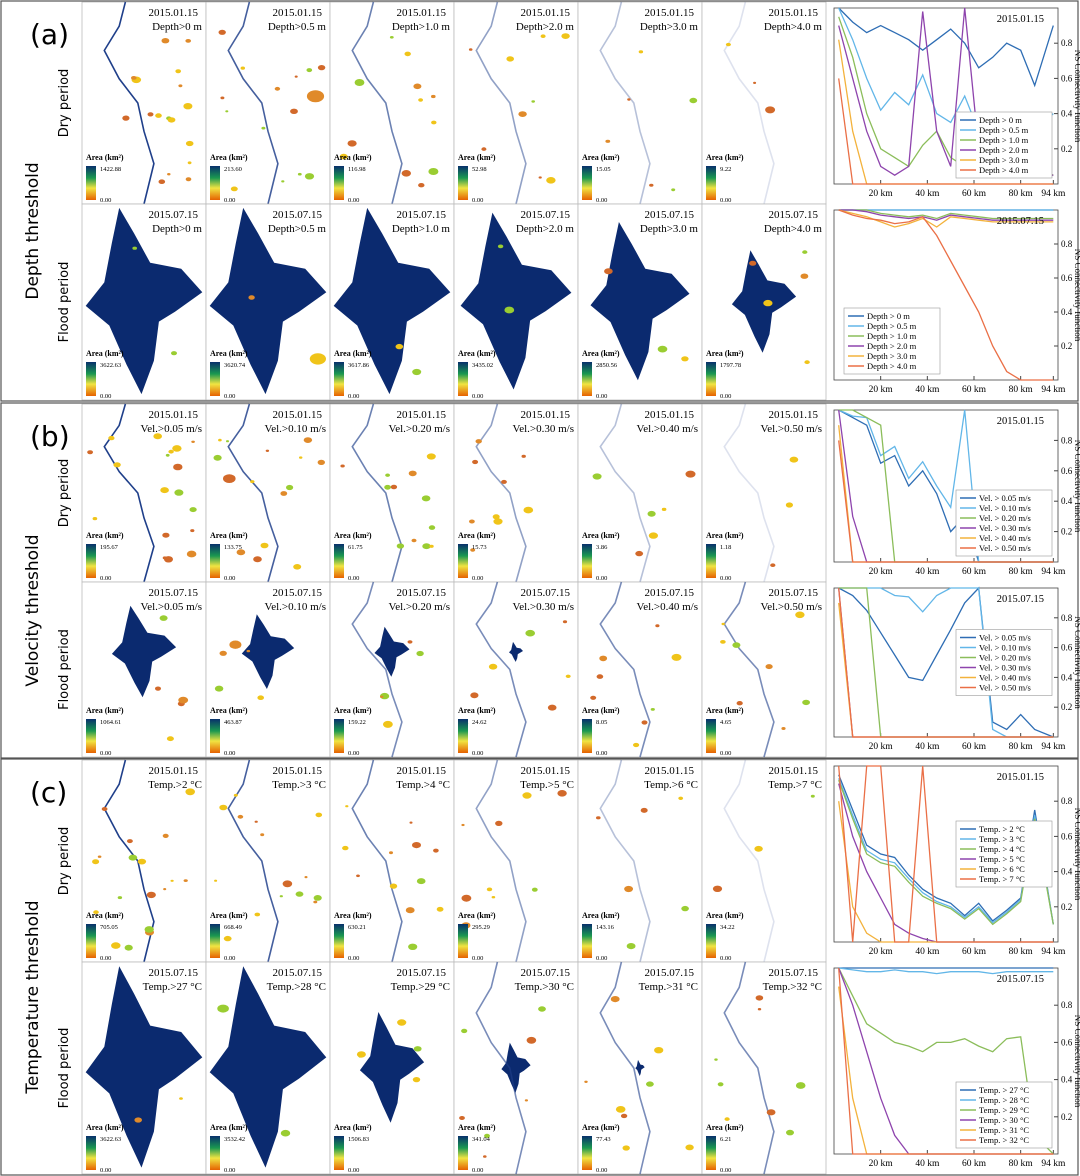 The image size is (1080, 1176). What do you see at coordinates (1005, 518) in the screenshot?
I see `legend-label: Vel. > 0.20 m/s` at bounding box center [1005, 518].